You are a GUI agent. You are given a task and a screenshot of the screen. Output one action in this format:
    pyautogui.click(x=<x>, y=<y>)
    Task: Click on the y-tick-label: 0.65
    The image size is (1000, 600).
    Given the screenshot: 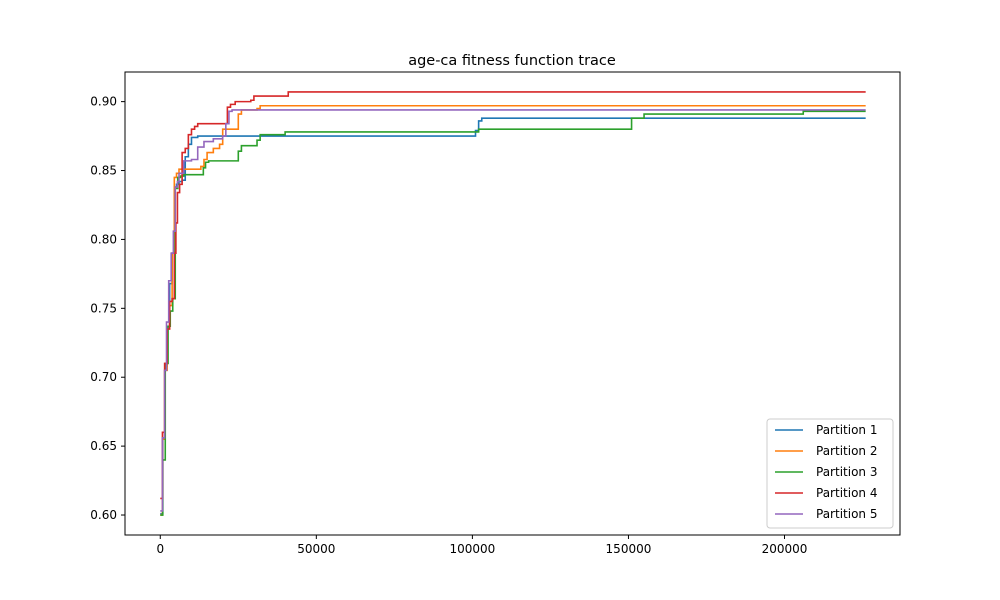 What is the action you would take?
    pyautogui.click(x=103, y=446)
    